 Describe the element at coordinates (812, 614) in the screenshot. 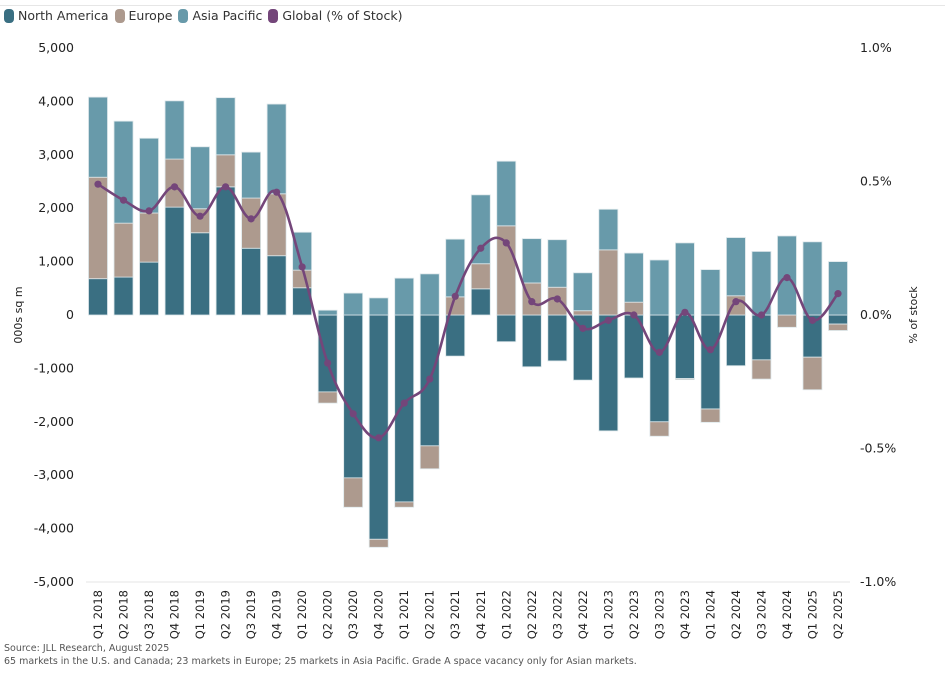

I see `x-tick-label: Q1 2025` at that location.